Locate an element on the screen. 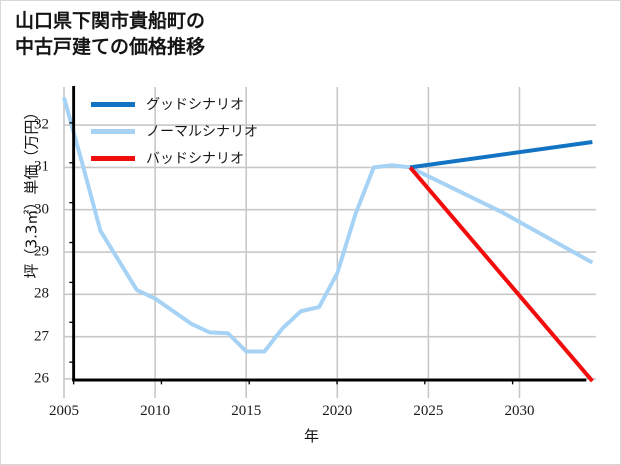 This screenshot has width=621, height=465. y-axis-tick-label: 27 is located at coordinates (41, 336).